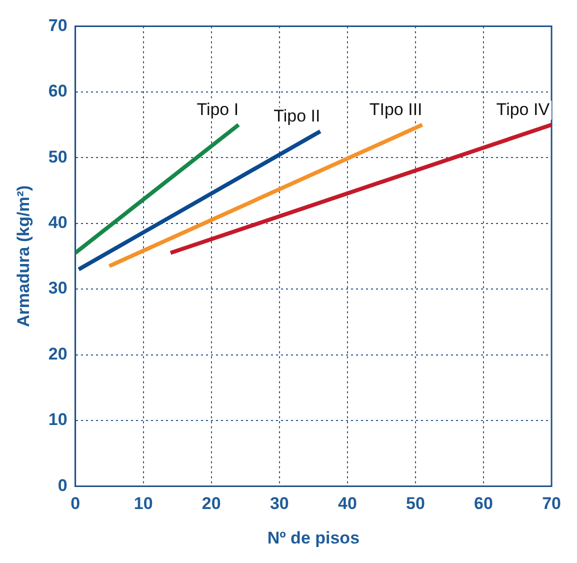  What do you see at coordinates (552, 504) in the screenshot?
I see `x-tick-label: 70` at bounding box center [552, 504].